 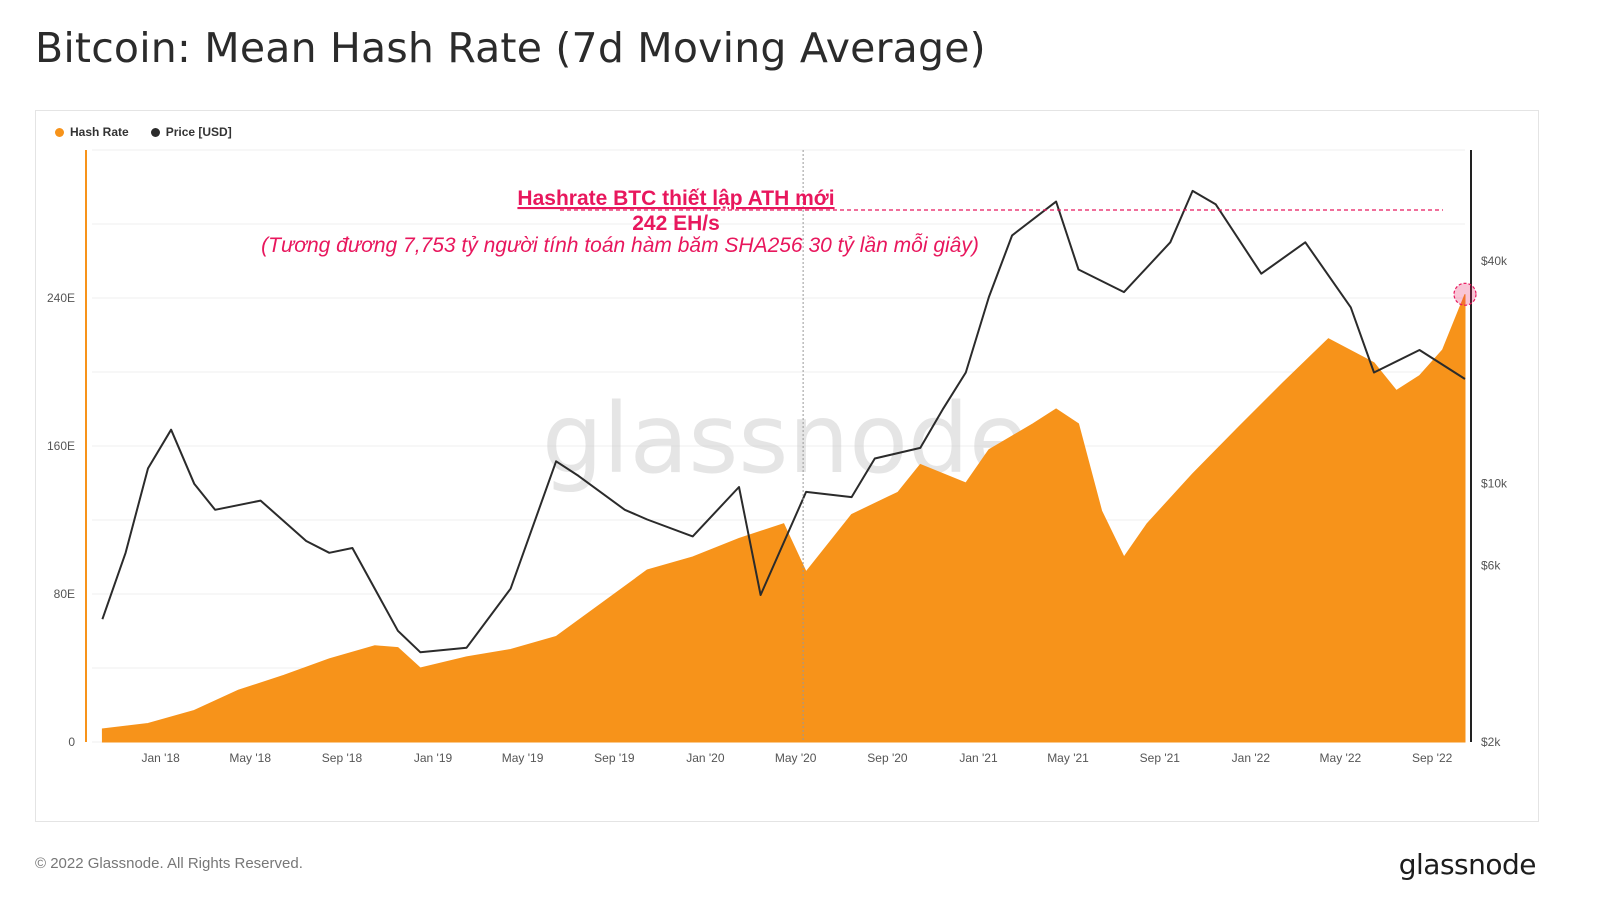 I want to click on hash-rate-swatch-icon, so click(x=59, y=132).